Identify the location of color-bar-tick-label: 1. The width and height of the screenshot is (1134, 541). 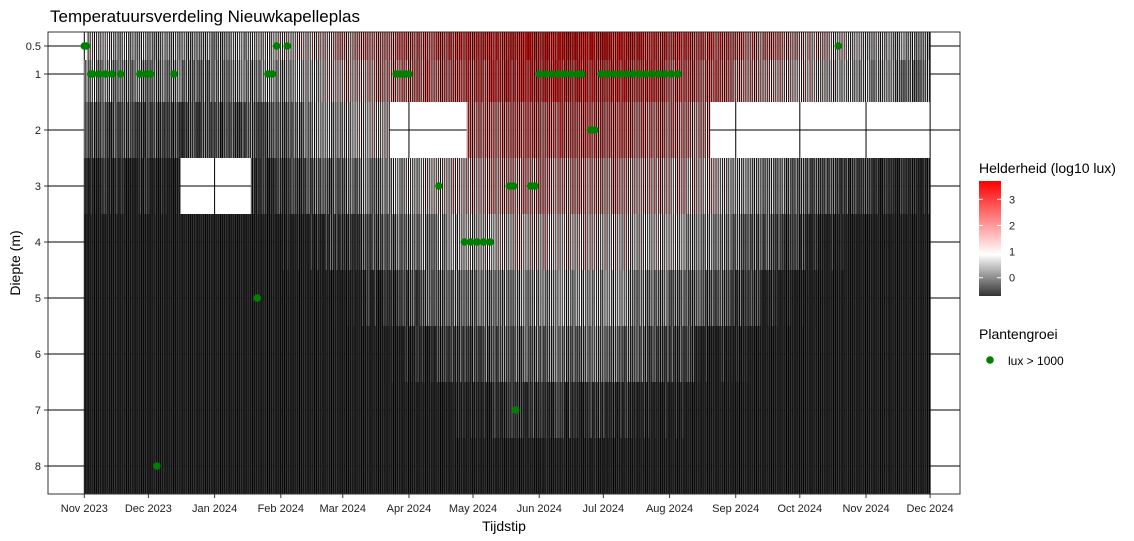
(1012, 253).